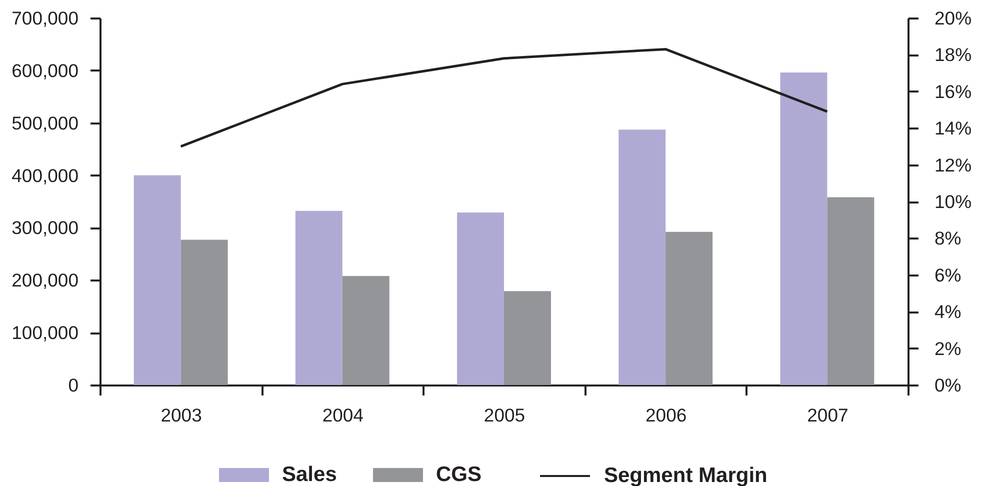 Image resolution: width=988 pixels, height=486 pixels. What do you see at coordinates (45, 70) in the screenshot?
I see `y-tick-label: 600,000` at bounding box center [45, 70].